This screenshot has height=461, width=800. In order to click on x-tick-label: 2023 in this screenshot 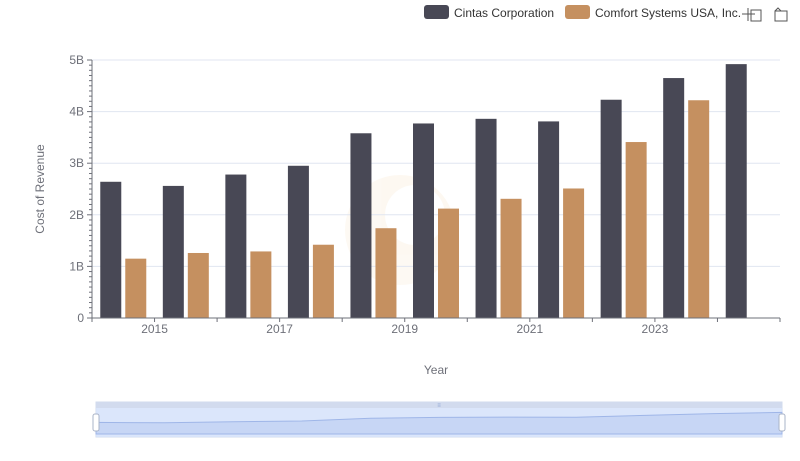, I will do `click(655, 329)`.